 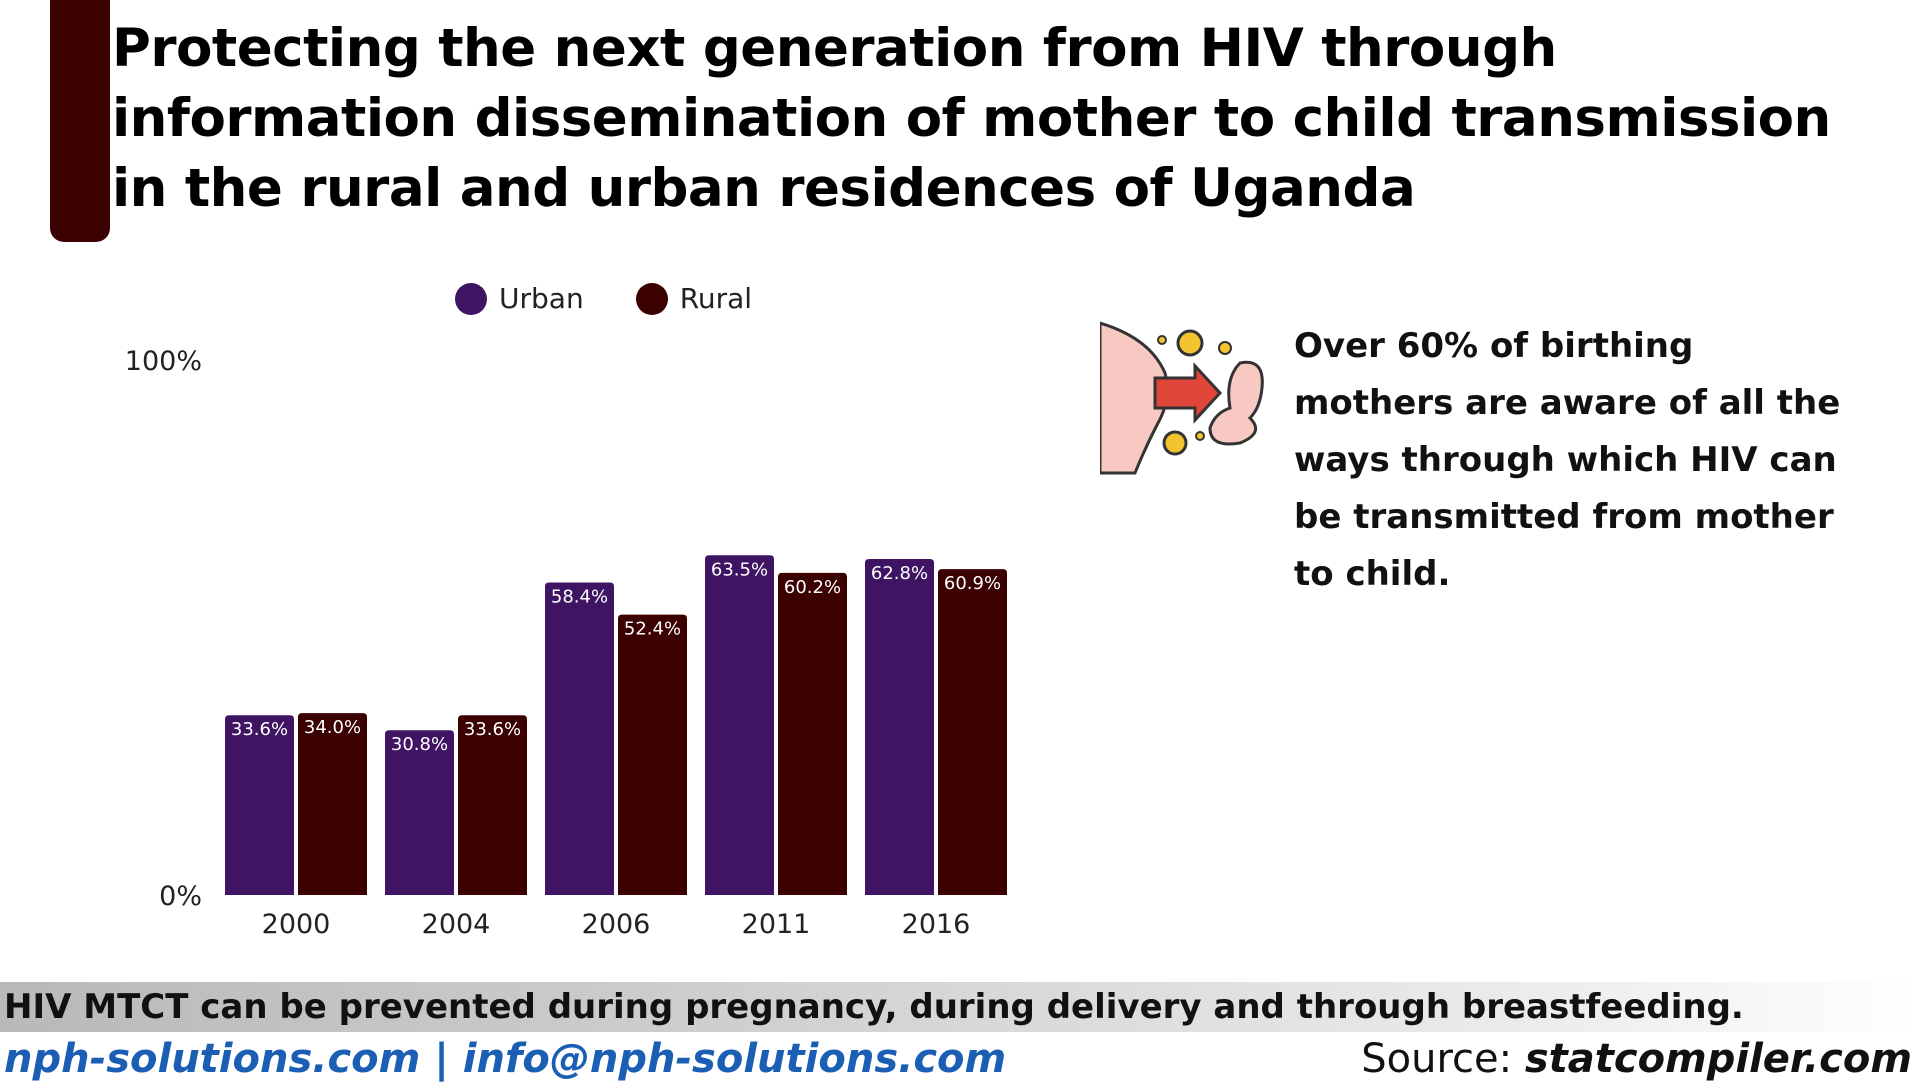 What do you see at coordinates (652, 629) in the screenshot?
I see `data-label-rural-2006: 52.4%` at bounding box center [652, 629].